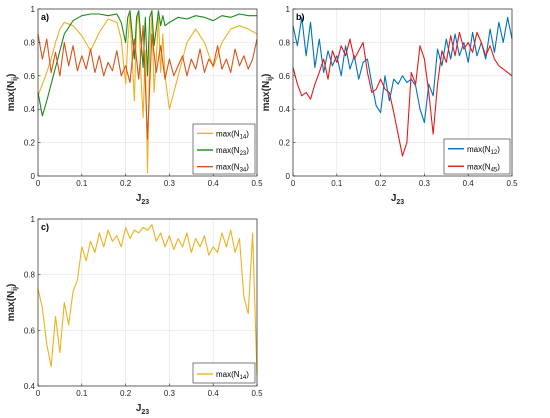 This screenshot has width=550, height=418. I want to click on legend-entry: max(N45), so click(483, 167).